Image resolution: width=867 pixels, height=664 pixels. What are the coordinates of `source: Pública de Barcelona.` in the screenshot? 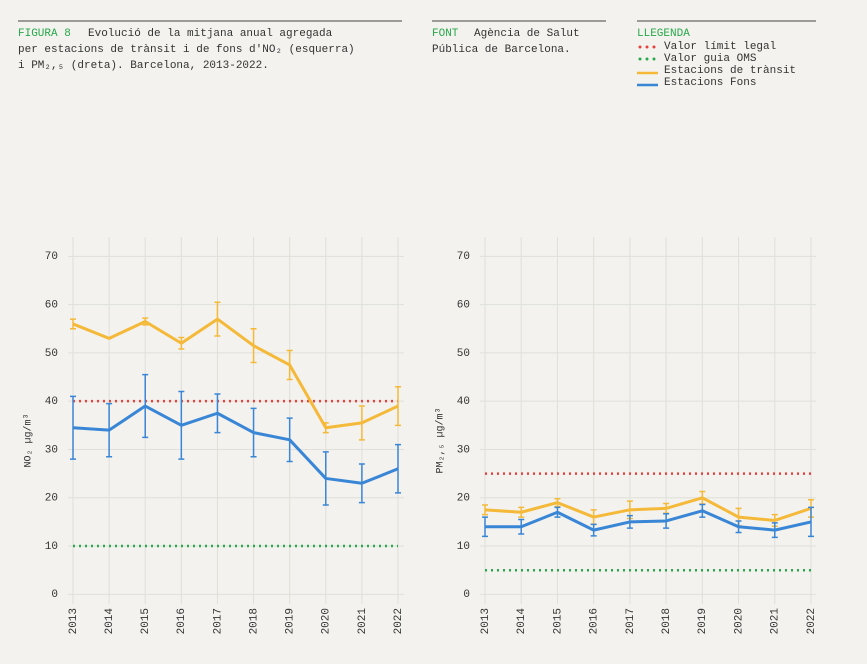 It's located at (501, 50).